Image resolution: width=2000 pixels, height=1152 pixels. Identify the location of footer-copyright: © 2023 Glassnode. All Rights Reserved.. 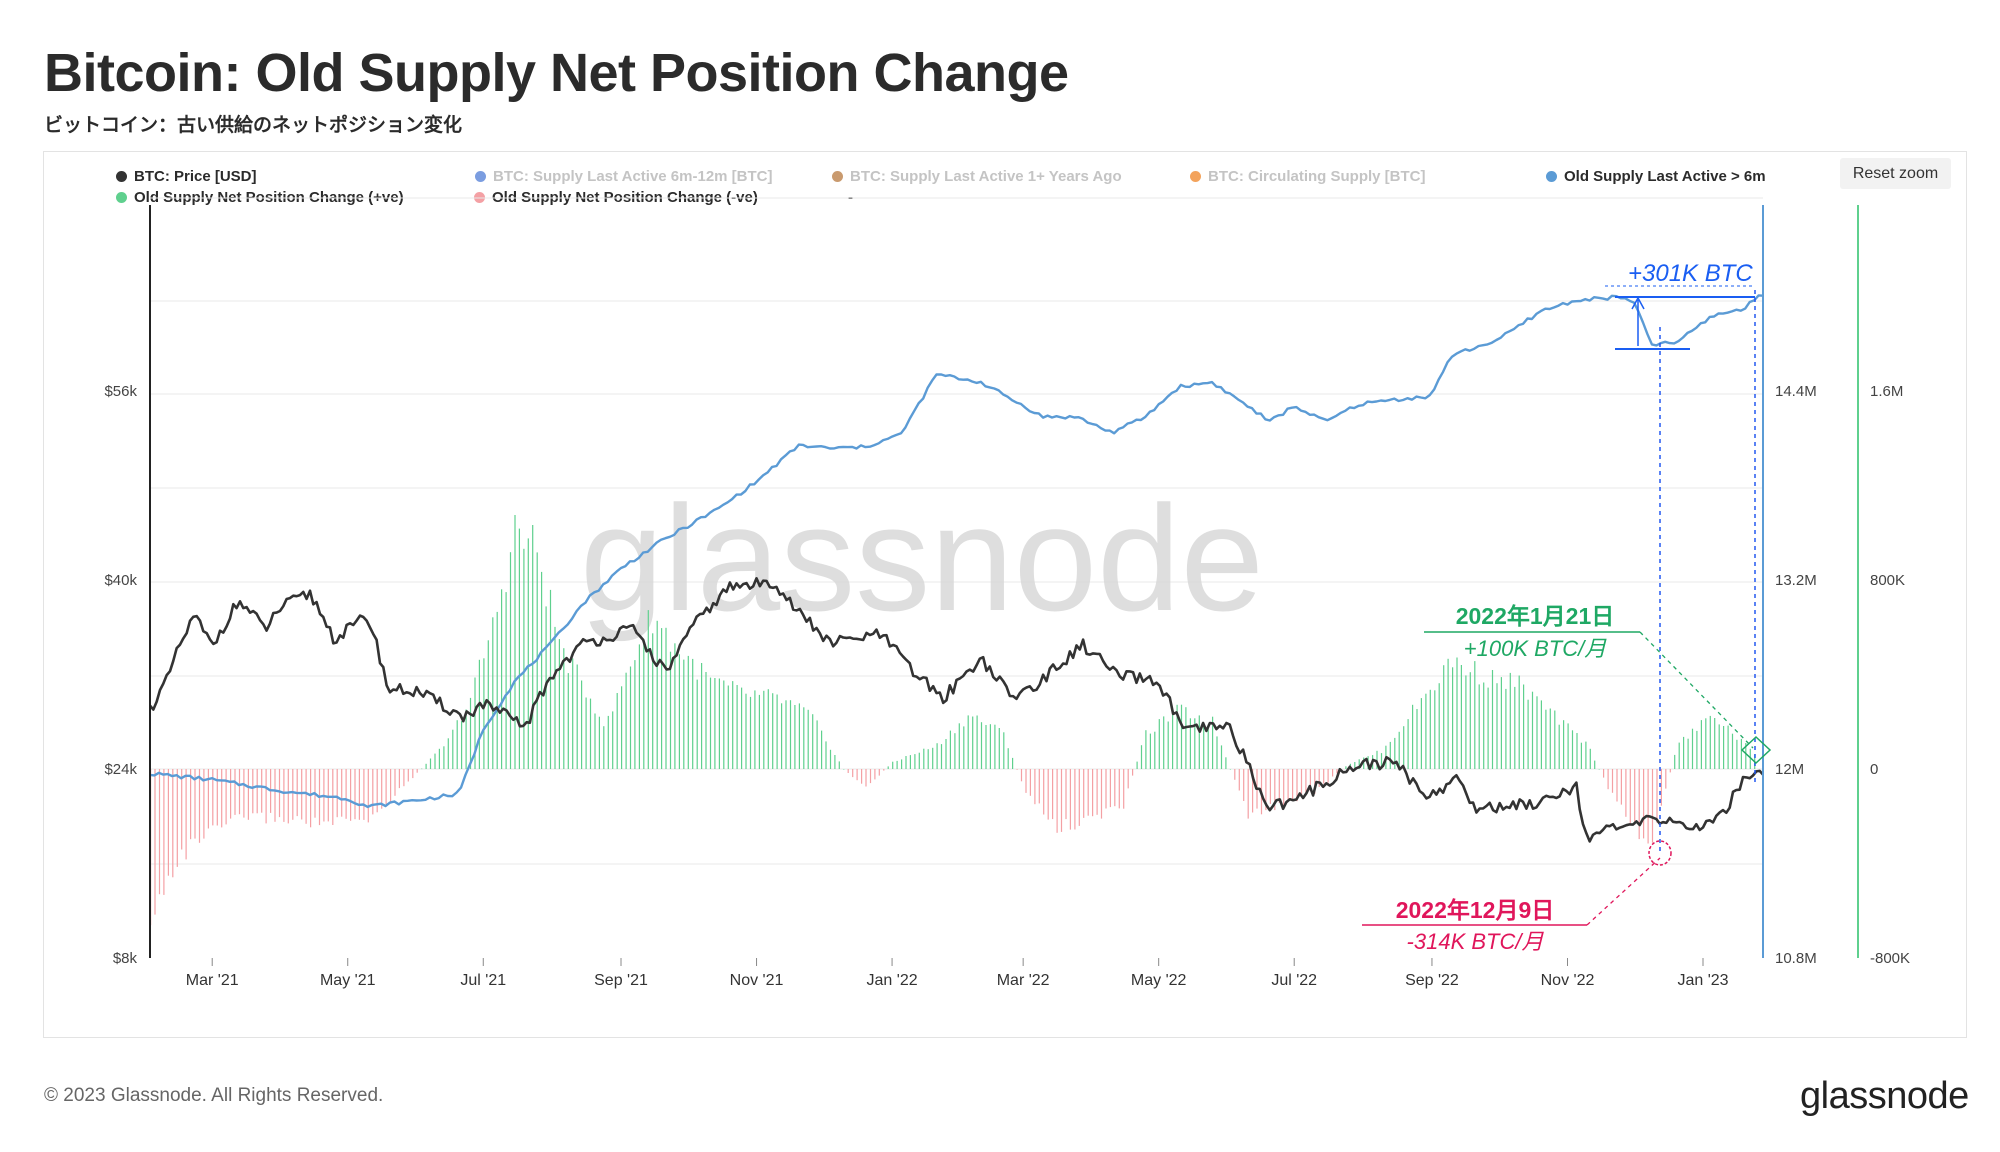
(214, 1095).